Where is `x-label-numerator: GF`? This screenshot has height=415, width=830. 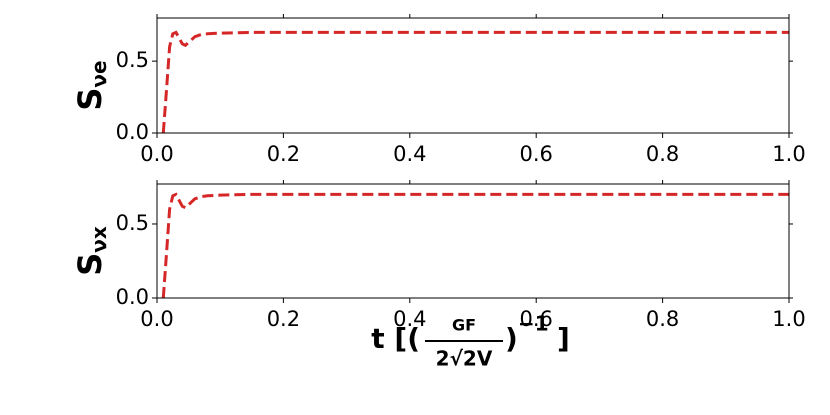 x-label-numerator: GF is located at coordinates (464, 325).